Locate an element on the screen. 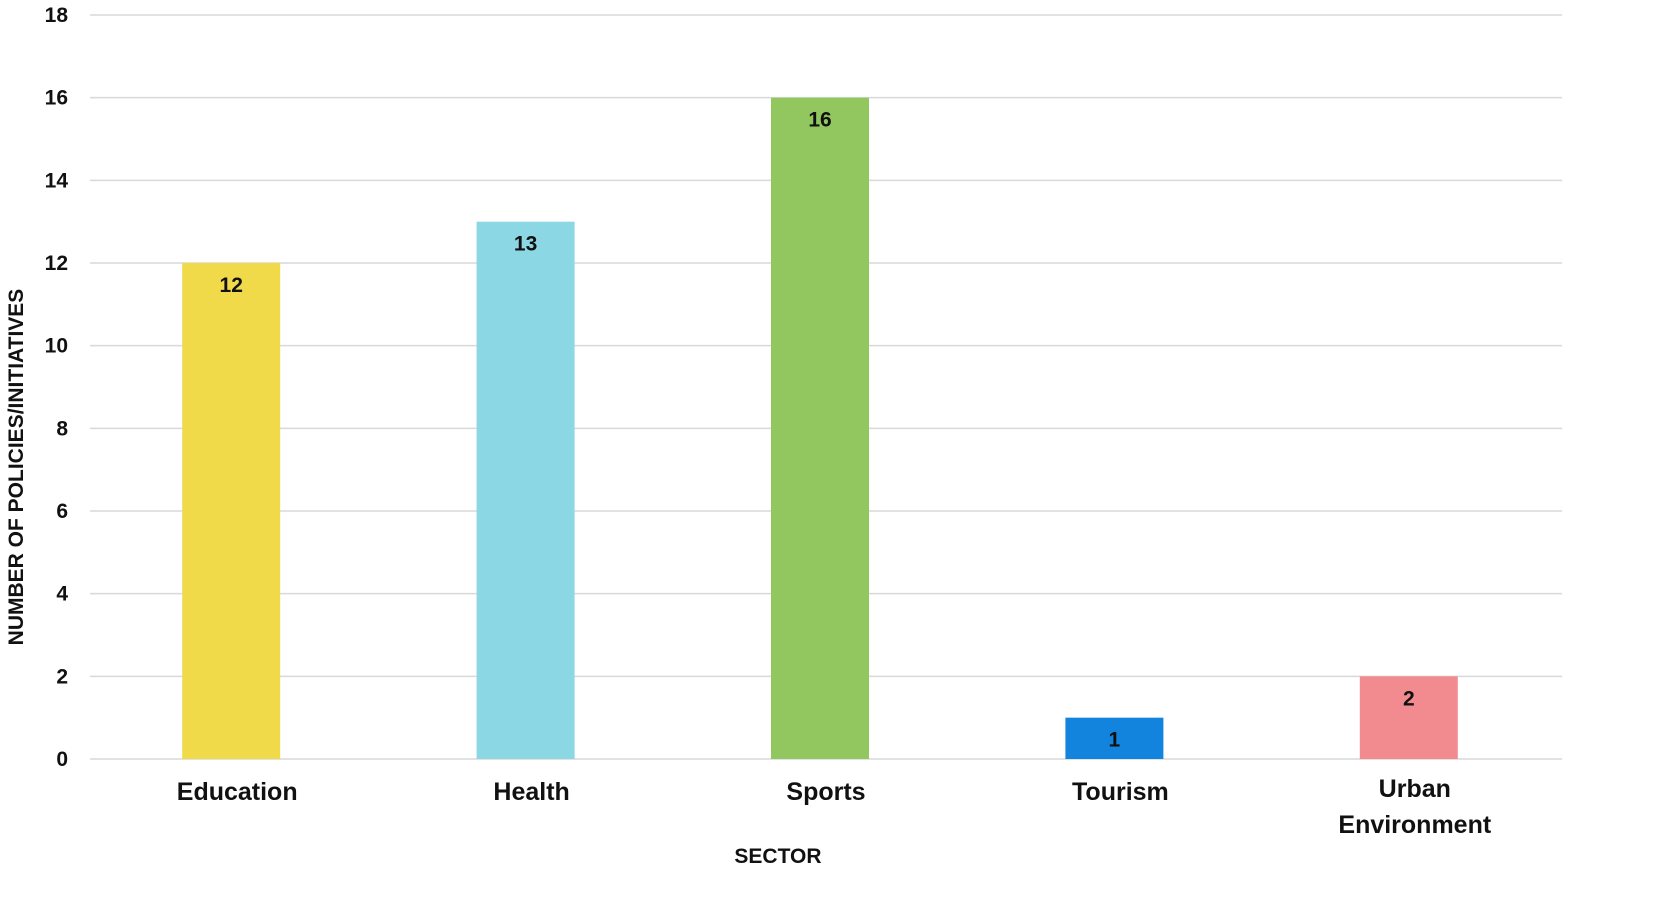 The image size is (1654, 923). y-tick-label: 18 is located at coordinates (57, 15).